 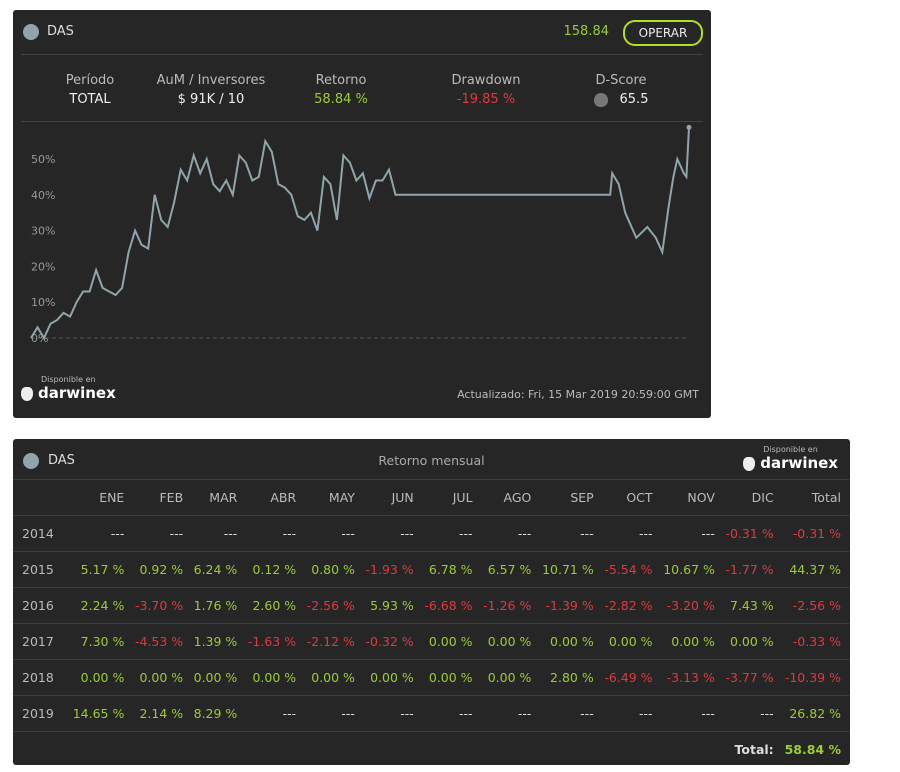 I want to click on total-value: 58.84 %, so click(x=816, y=749).